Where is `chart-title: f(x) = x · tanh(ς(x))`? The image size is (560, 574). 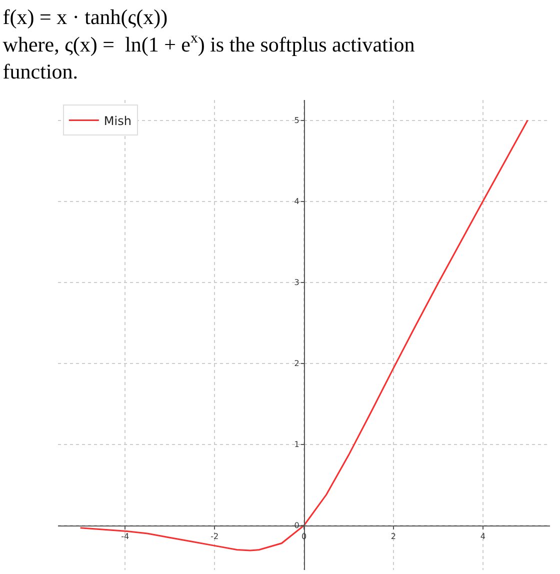
chart-title: f(x) = x · tanh(ς(x)) is located at coordinates (85, 17).